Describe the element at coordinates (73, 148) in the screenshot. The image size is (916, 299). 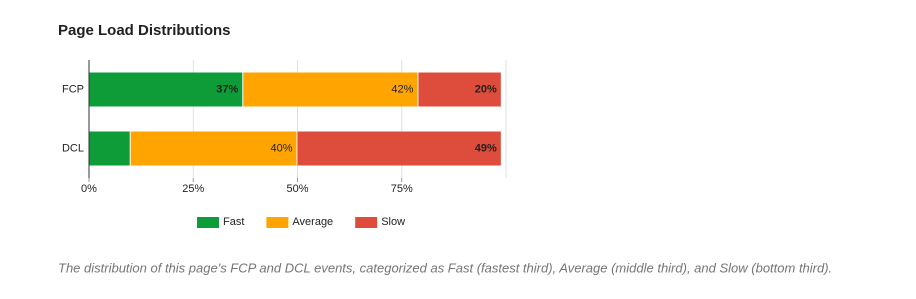
I see `y-tick-label: DCL` at that location.